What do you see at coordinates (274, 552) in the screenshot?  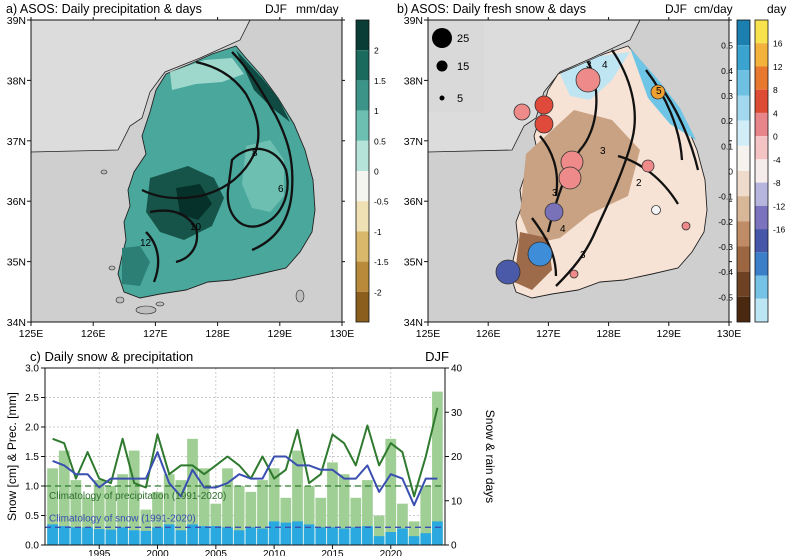 I see `x-tick-label: 2010` at bounding box center [274, 552].